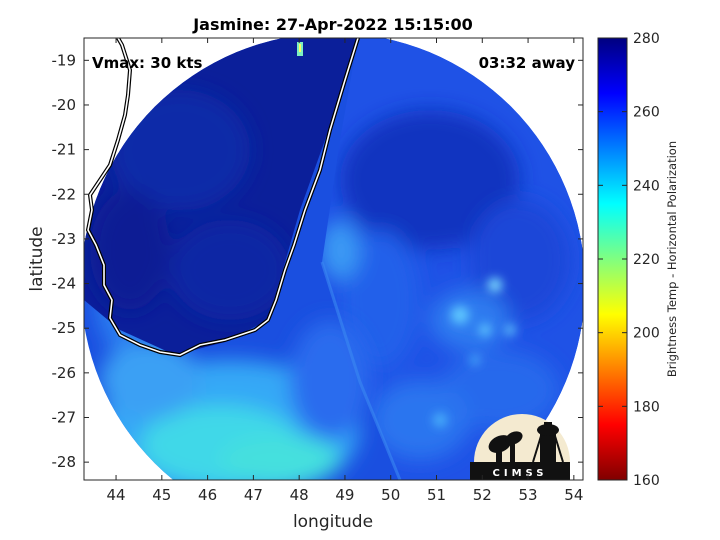 The height and width of the screenshot is (540, 720). What do you see at coordinates (646, 186) in the screenshot?
I see `colorbar-tick-label: 240` at bounding box center [646, 186].